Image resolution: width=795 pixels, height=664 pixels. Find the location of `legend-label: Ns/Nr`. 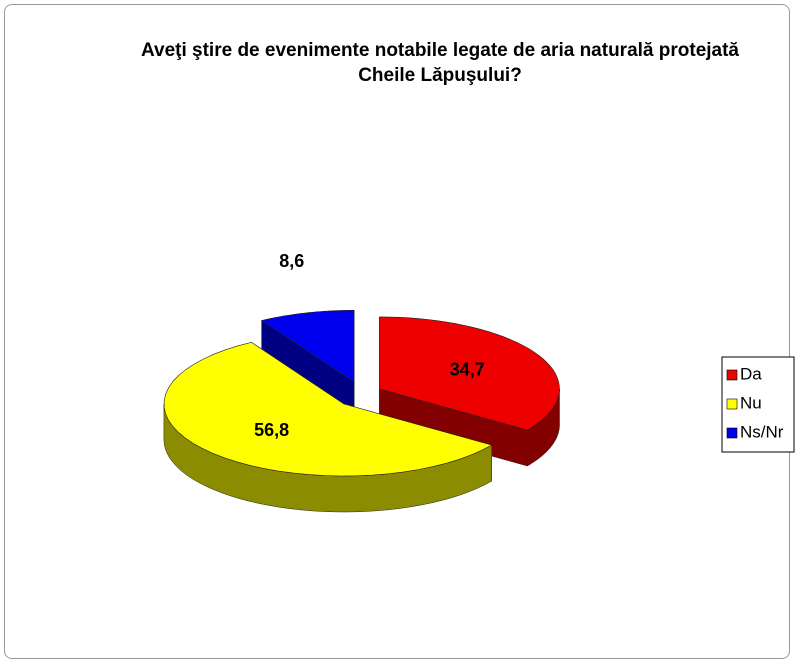

legend-label: Ns/Nr is located at coordinates (762, 431).